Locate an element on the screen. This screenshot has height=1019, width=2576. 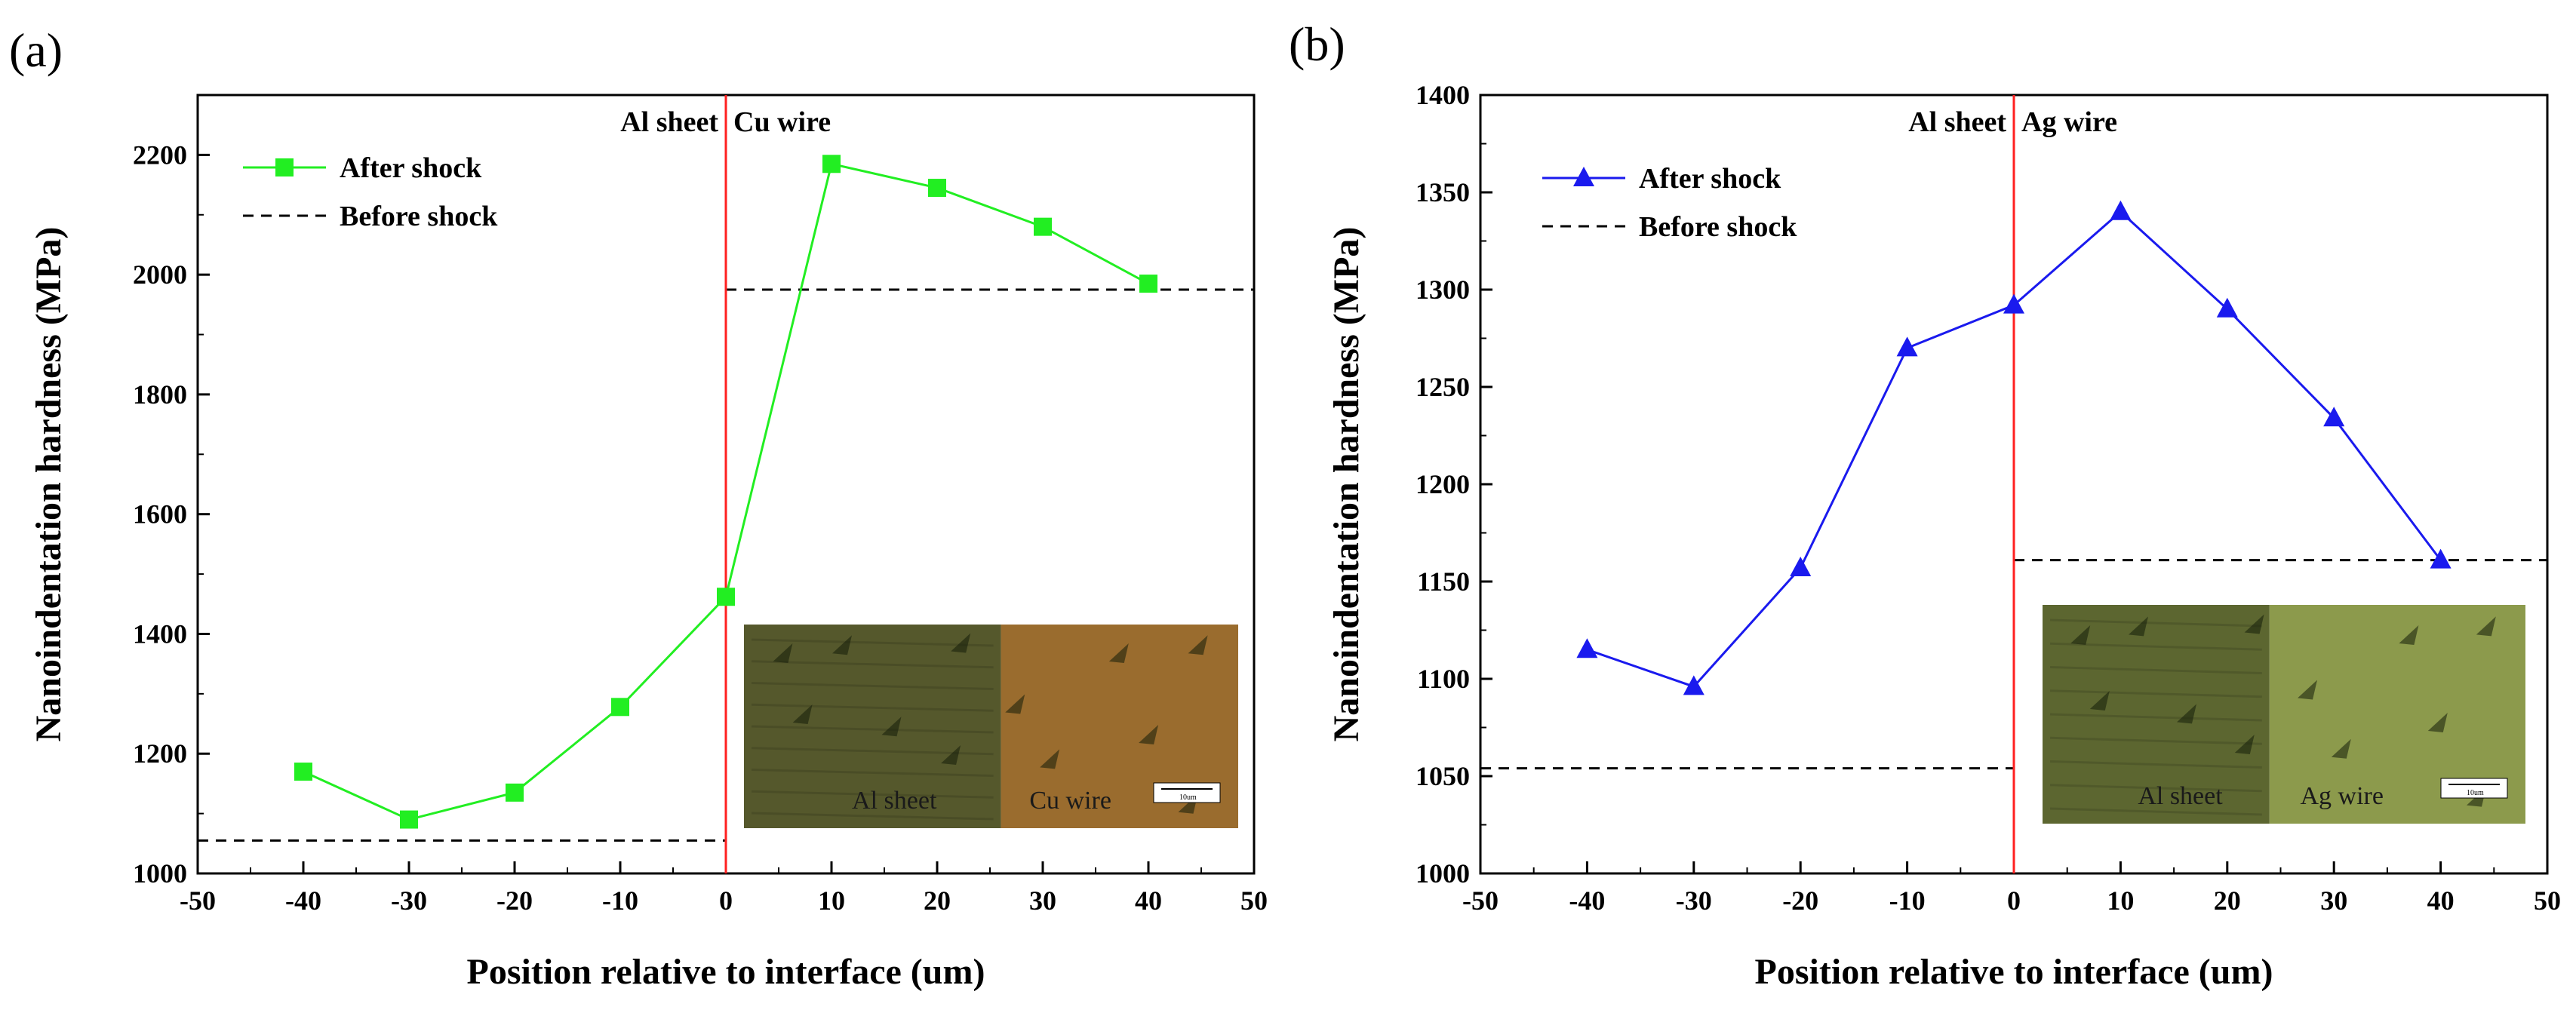
inset-right-label: Cu wire is located at coordinates (1070, 801).